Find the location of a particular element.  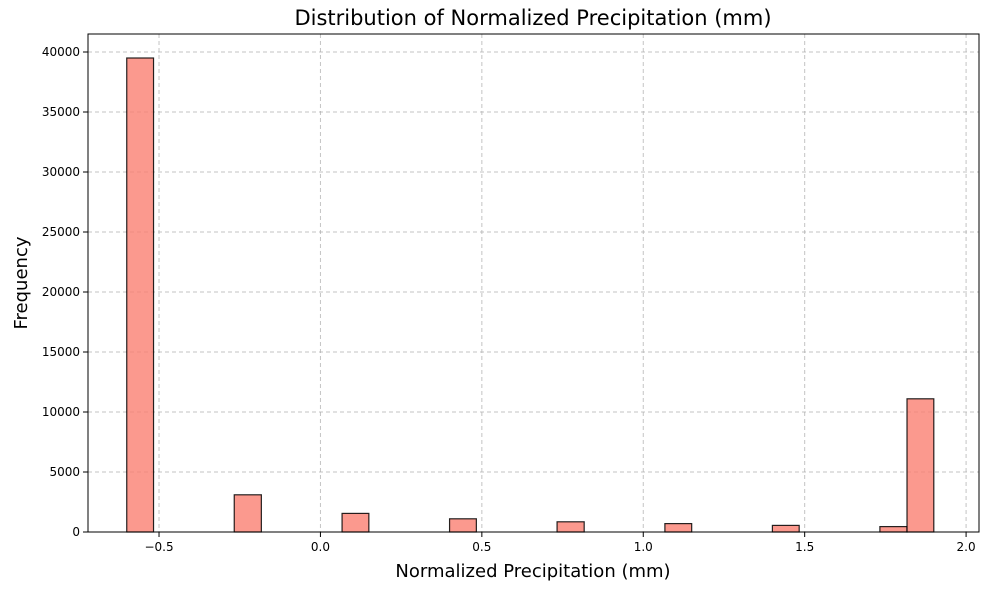

x-tick-label: −0.5 is located at coordinates (158, 547).